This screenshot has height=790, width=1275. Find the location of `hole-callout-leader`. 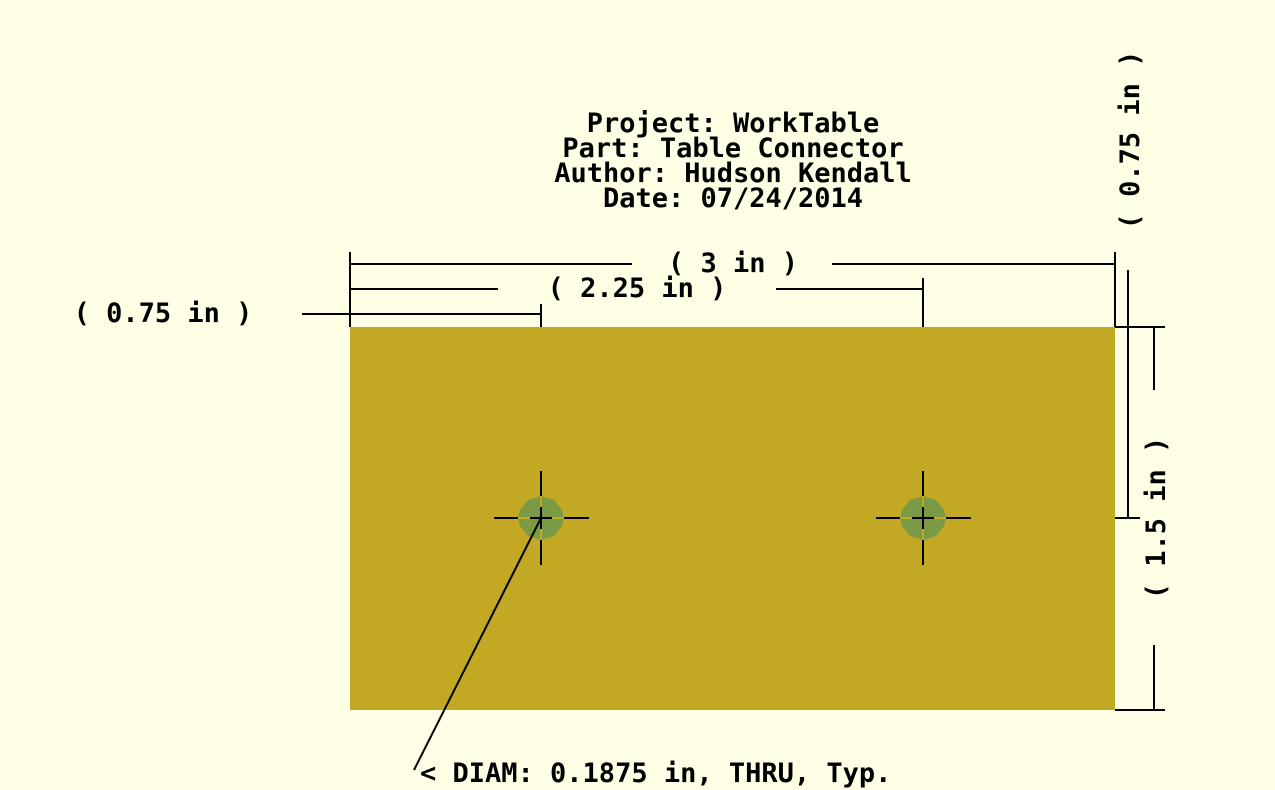

hole-callout-leader is located at coordinates (477, 644).